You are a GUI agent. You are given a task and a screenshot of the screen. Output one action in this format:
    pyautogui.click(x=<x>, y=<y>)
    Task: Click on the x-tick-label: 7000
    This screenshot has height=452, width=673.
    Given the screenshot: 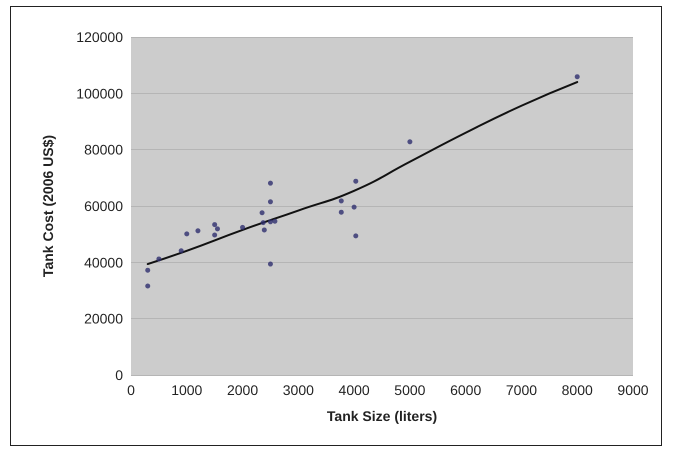 What is the action you would take?
    pyautogui.click(x=522, y=390)
    